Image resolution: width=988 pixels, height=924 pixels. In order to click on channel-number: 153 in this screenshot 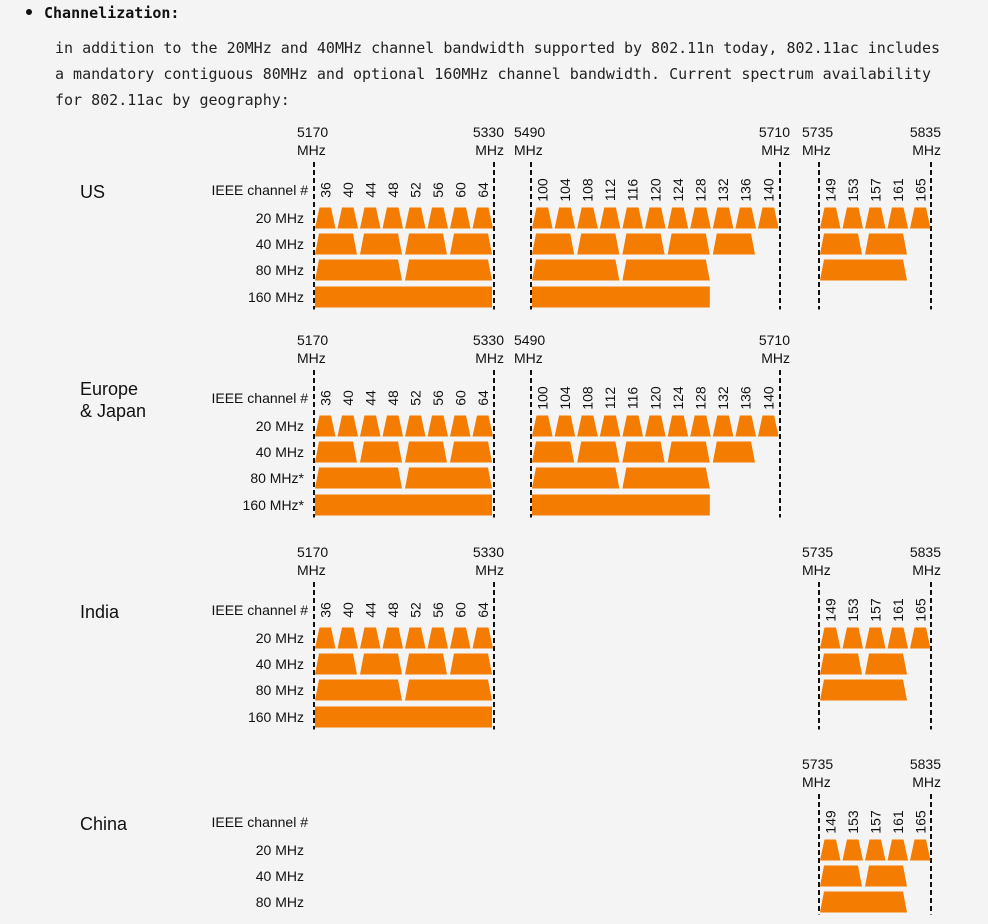, I will do `click(853, 190)`.